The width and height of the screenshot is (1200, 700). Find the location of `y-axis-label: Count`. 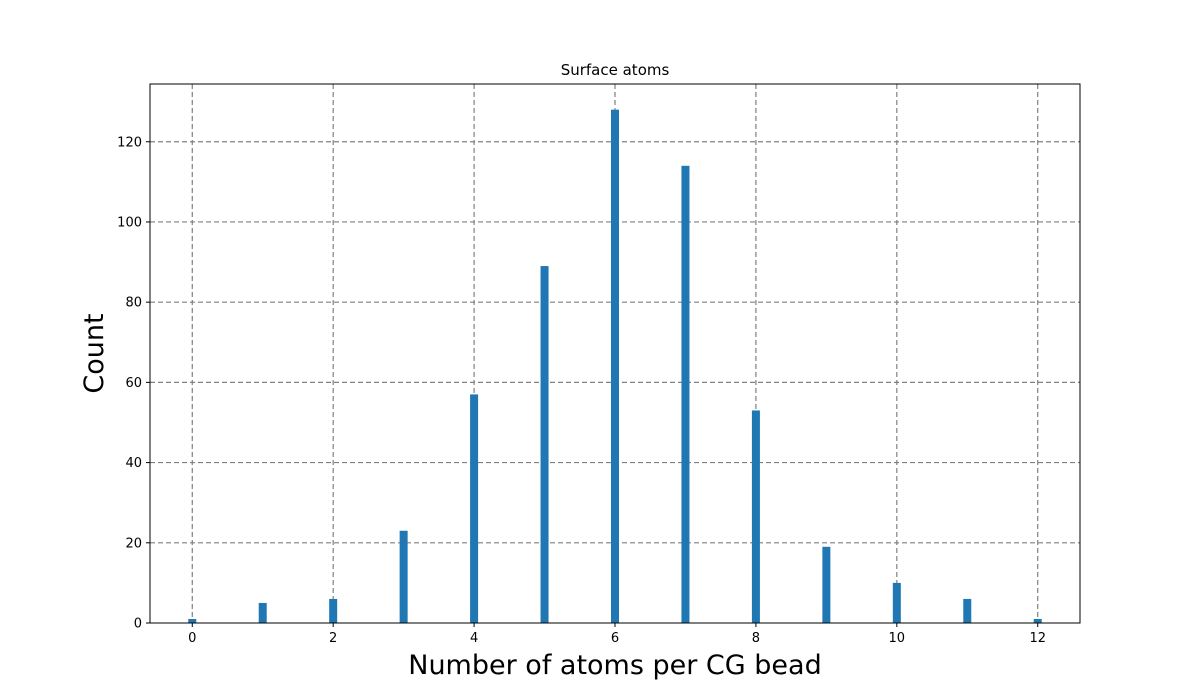

y-axis-label: Count is located at coordinates (94, 353).